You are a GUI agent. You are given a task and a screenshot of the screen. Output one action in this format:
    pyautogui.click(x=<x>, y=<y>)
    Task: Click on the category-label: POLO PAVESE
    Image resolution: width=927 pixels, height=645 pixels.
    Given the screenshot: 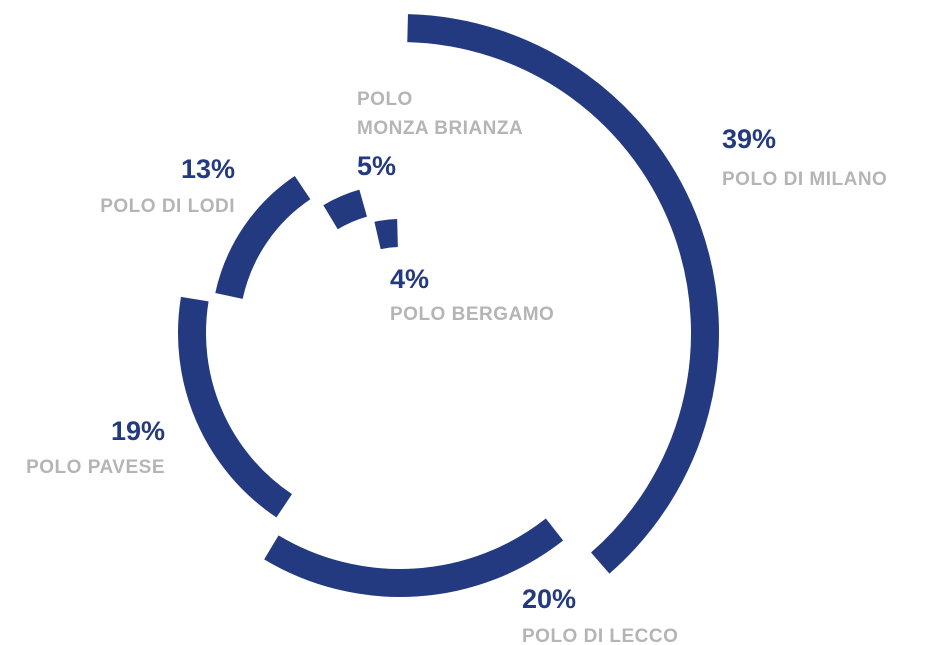 What is the action you would take?
    pyautogui.click(x=95, y=467)
    